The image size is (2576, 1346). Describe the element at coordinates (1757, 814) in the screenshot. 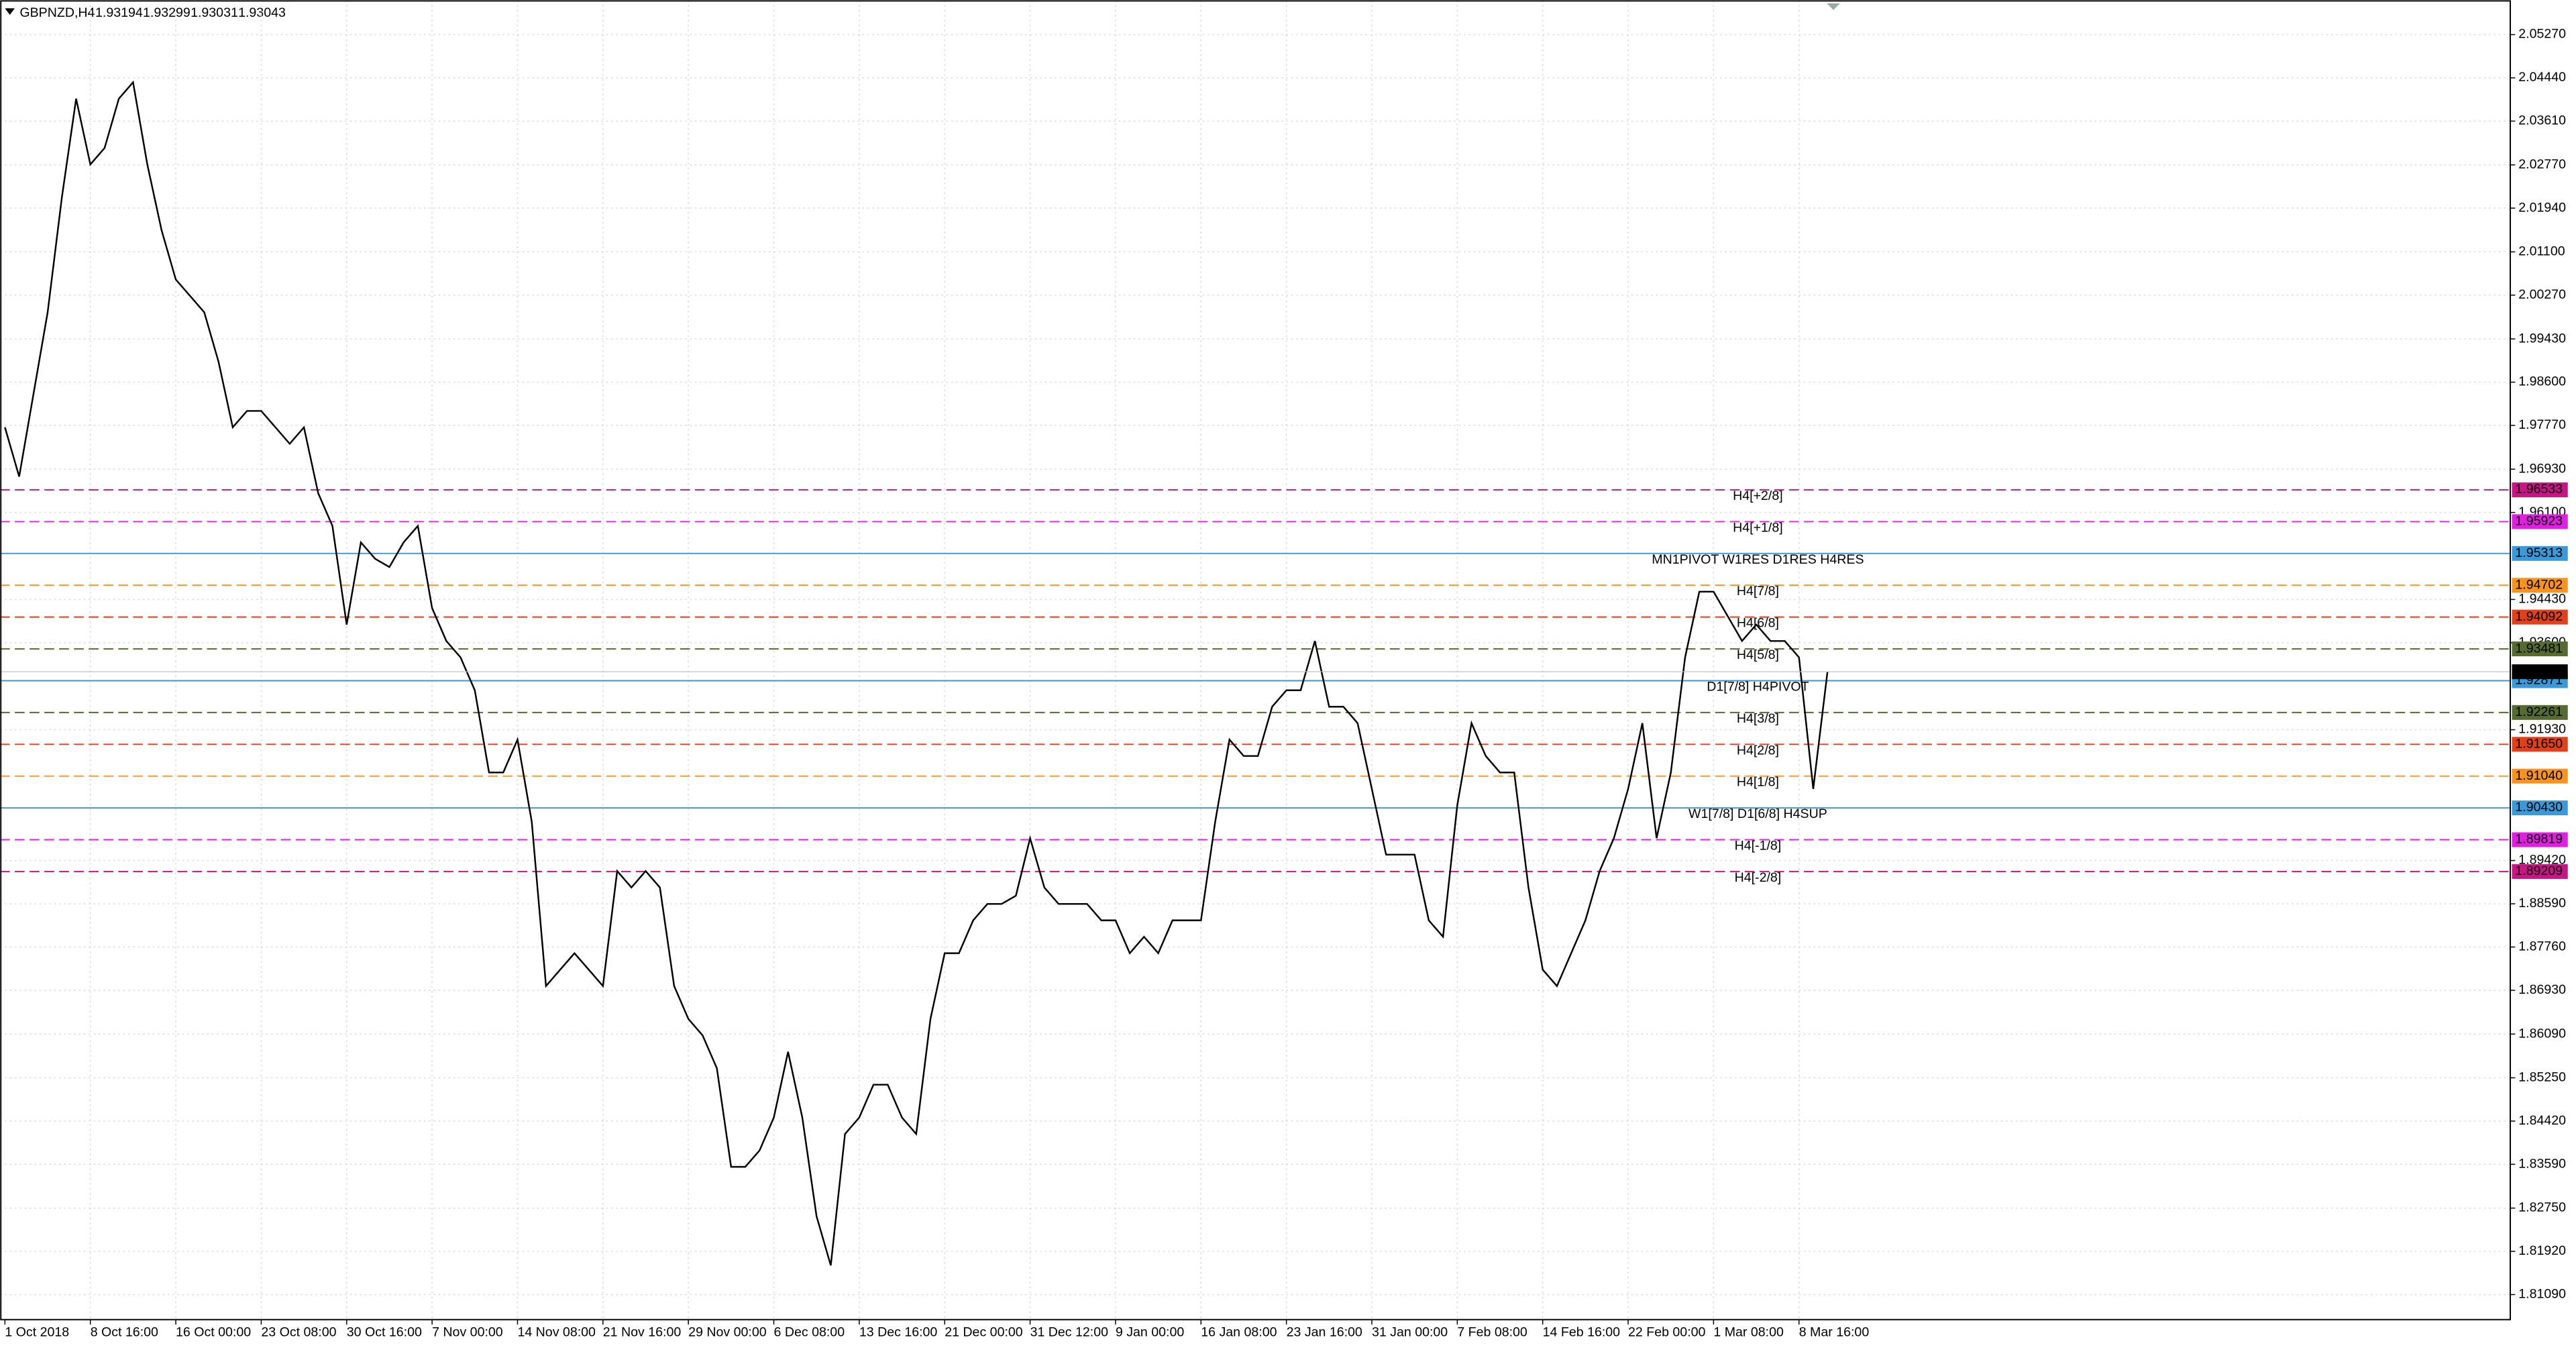

I see `level-label: W1[7/8] D1[6/8] H4SUP` at that location.